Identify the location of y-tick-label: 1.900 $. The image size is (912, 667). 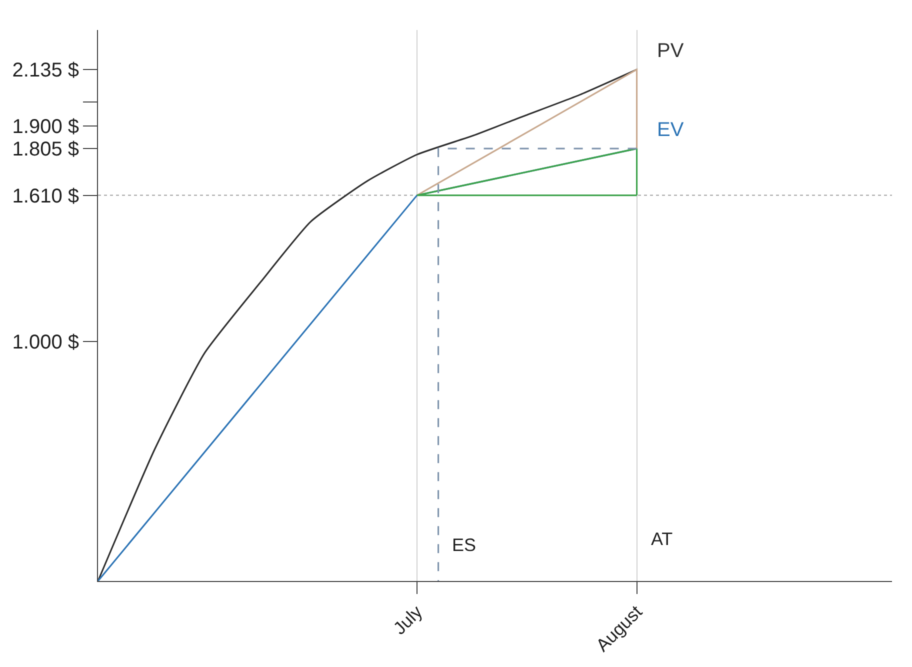
(45, 127).